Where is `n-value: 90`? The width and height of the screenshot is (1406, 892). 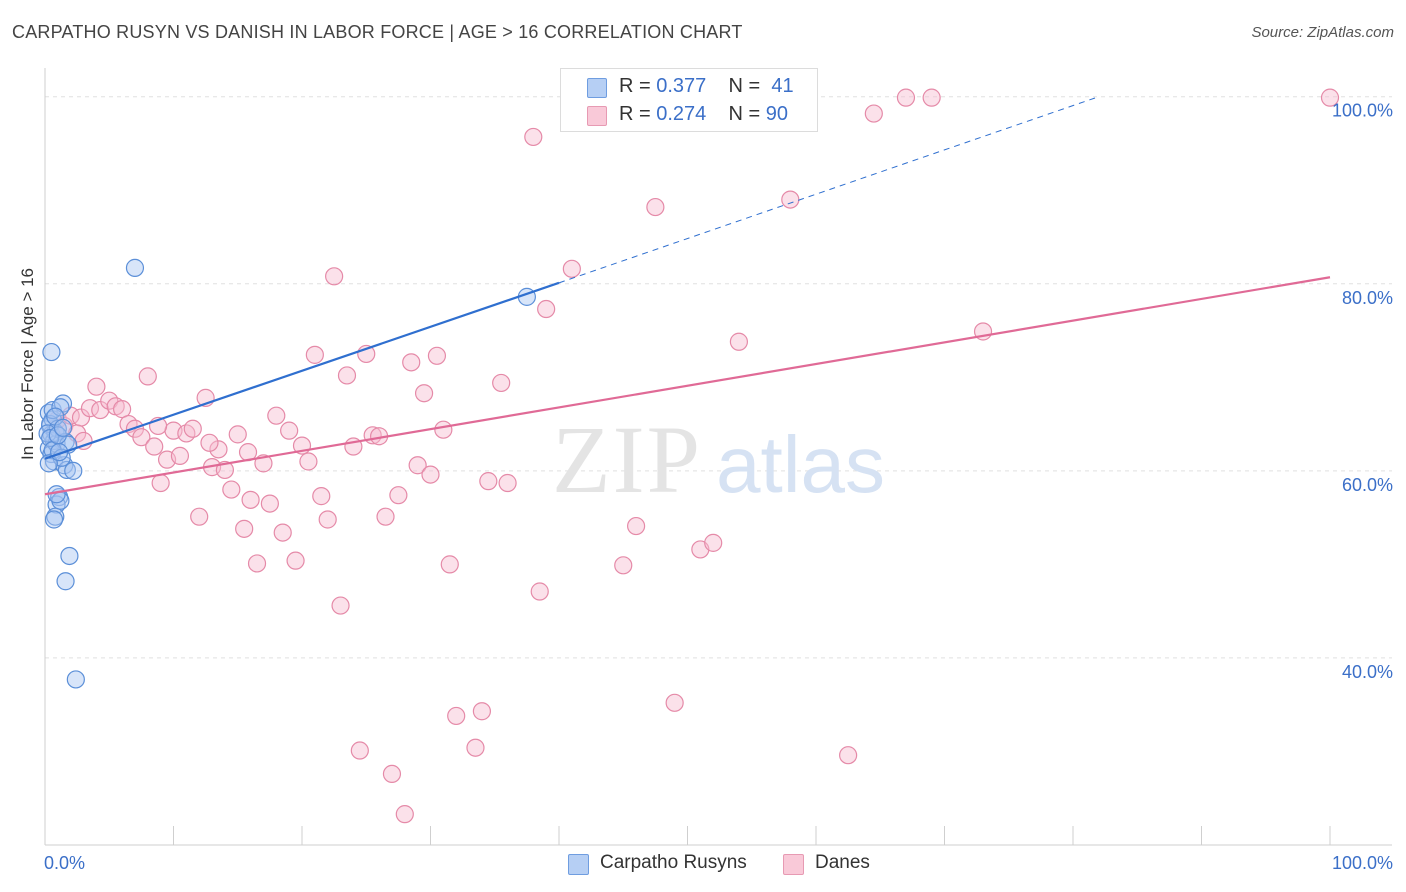
n-value: 90 is located at coordinates (777, 114).